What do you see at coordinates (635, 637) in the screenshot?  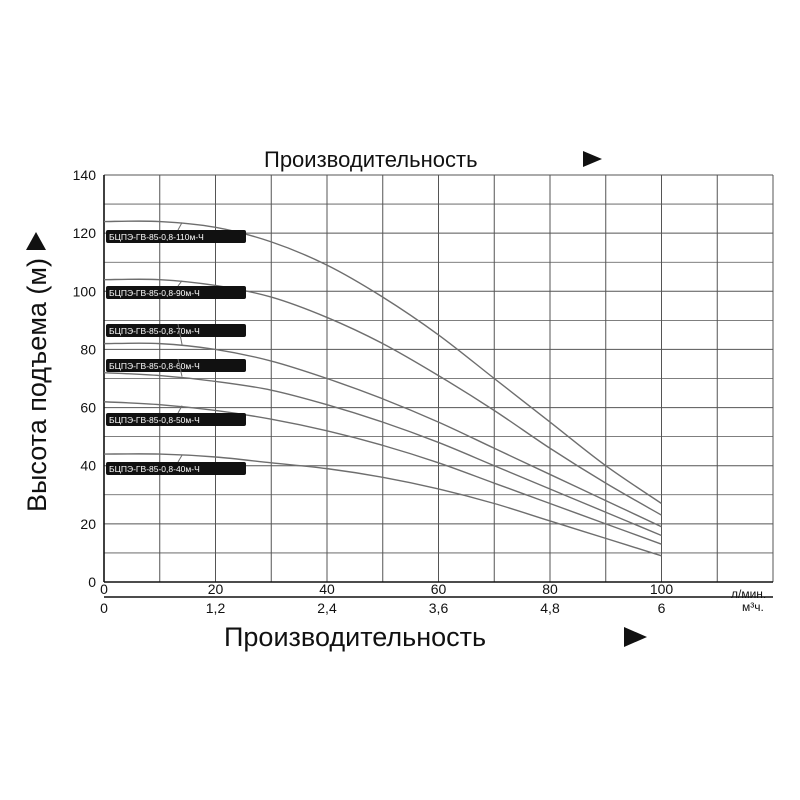 I see `x-axis-arrow-icon` at bounding box center [635, 637].